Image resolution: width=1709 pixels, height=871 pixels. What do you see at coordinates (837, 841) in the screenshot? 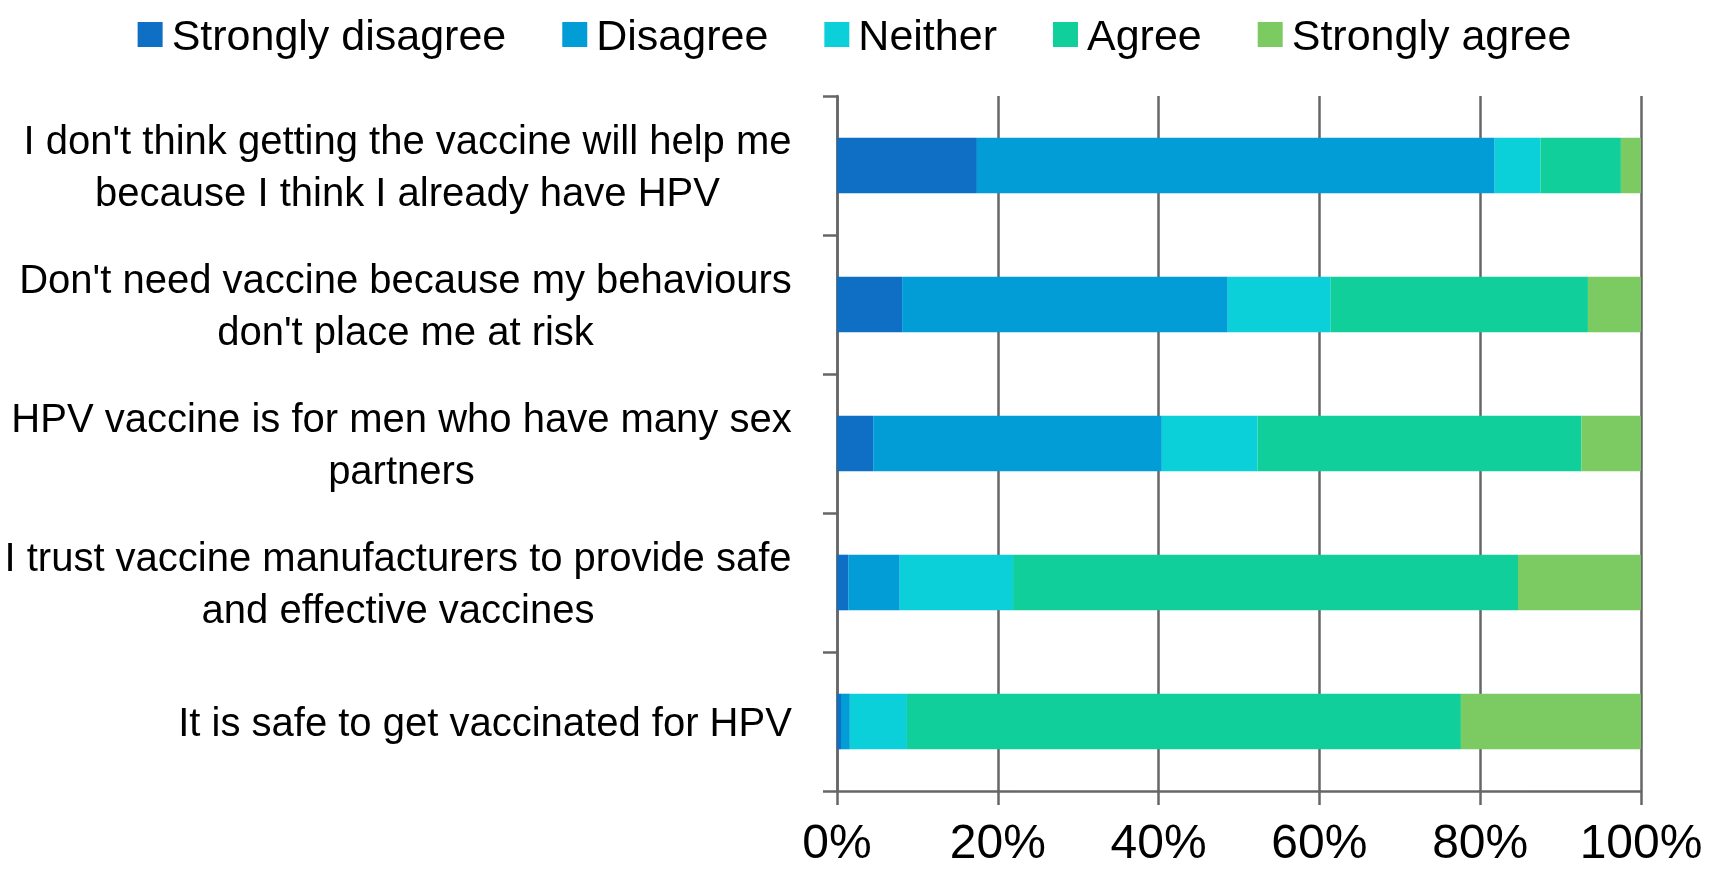
I see `x-tick-label: 0%` at bounding box center [837, 841].